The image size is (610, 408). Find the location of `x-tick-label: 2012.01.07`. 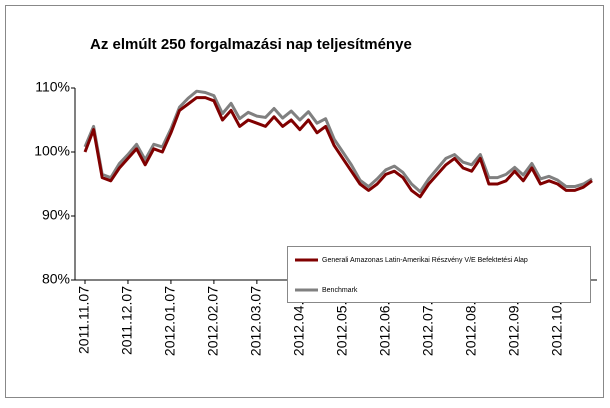

x-tick-label: 2012.01.07 is located at coordinates (170, 321).